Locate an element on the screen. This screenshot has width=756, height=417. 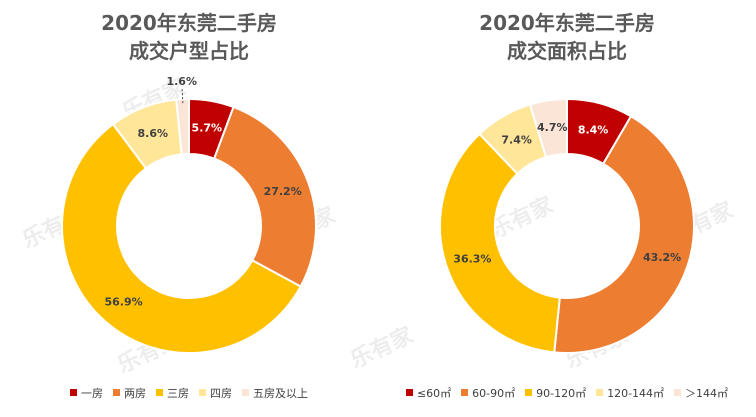
legend-area: ≤60㎡ 60-90㎡ 90-120㎡ 120-144㎡ ＞144㎡ is located at coordinates (567, 393).